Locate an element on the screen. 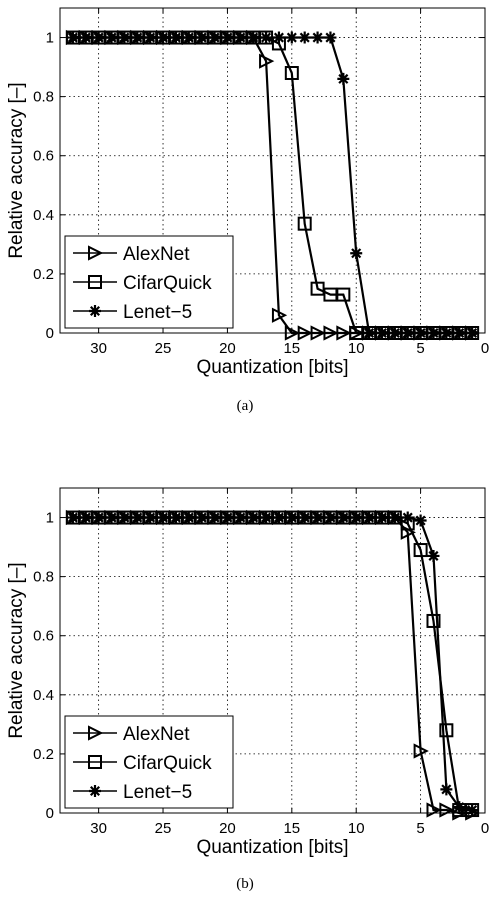 Image resolution: width=490 pixels, height=900 pixels. caption-b: (b) is located at coordinates (245, 884).